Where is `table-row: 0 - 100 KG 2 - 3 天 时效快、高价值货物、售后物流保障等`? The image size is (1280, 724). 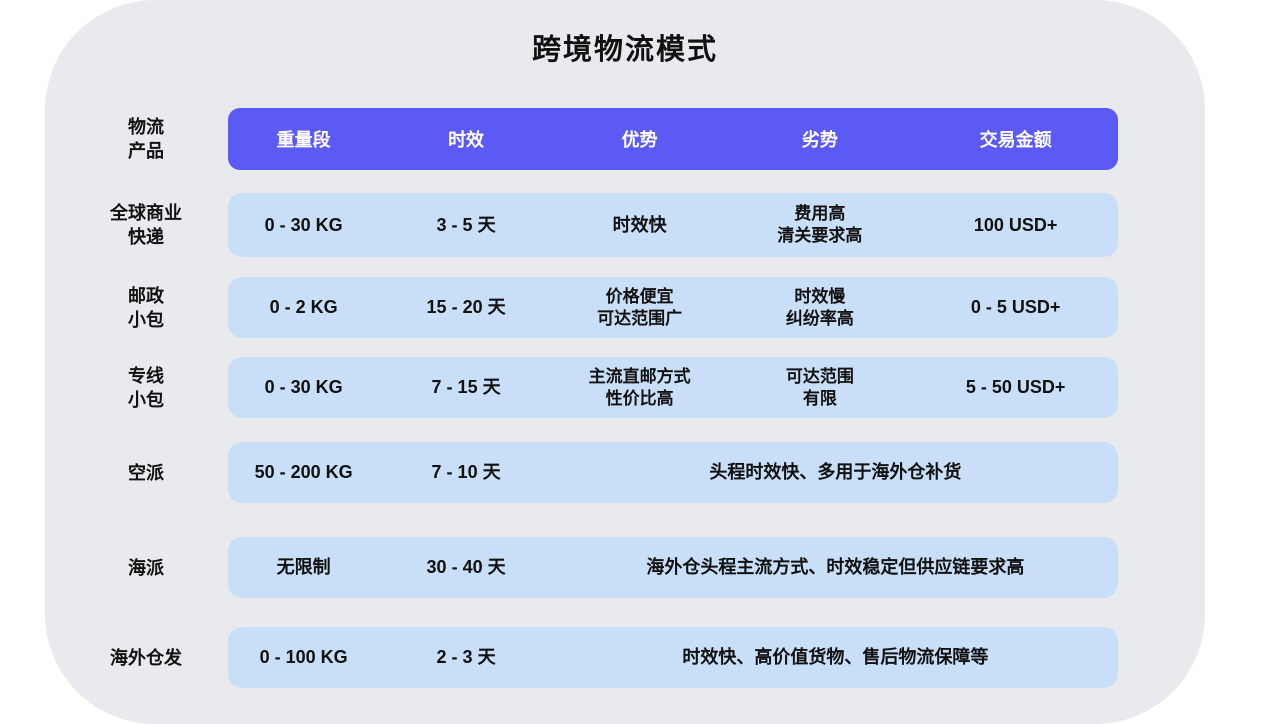
table-row: 0 - 100 KG 2 - 3 天 时效快、高价值货物、售后物流保障等 is located at coordinates (673, 657).